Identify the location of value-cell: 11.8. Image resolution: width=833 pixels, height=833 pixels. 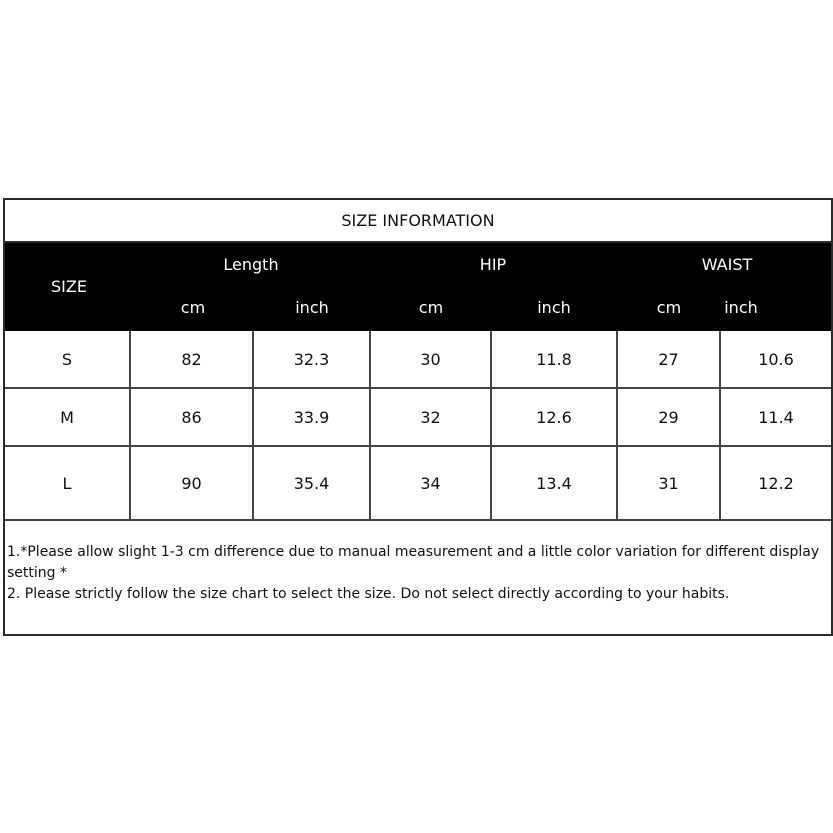
(555, 359).